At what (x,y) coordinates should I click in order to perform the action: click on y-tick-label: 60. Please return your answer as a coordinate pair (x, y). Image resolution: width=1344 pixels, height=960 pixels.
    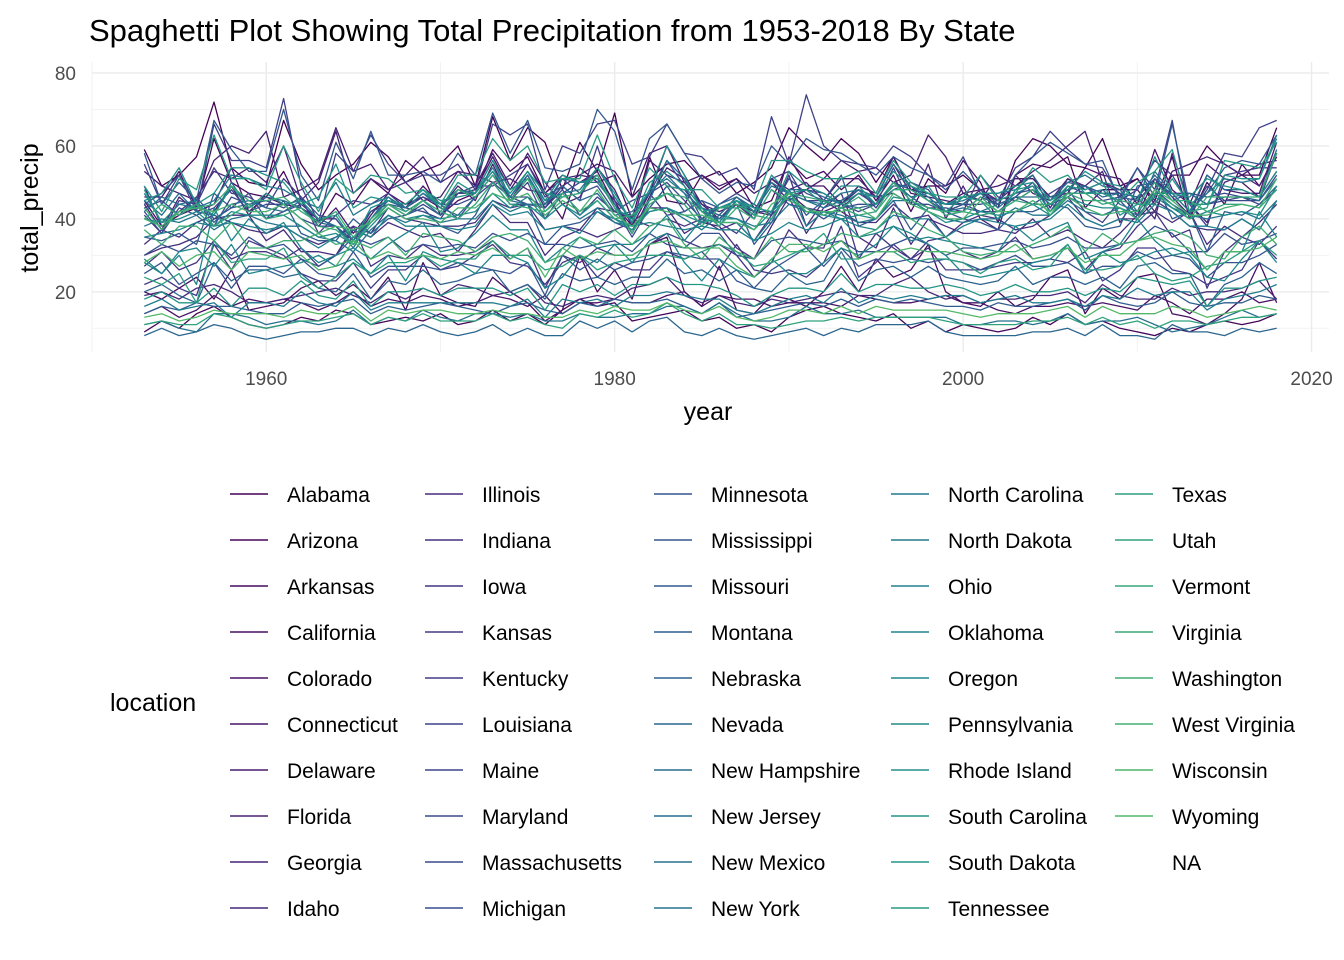
    Looking at the image, I should click on (65, 147).